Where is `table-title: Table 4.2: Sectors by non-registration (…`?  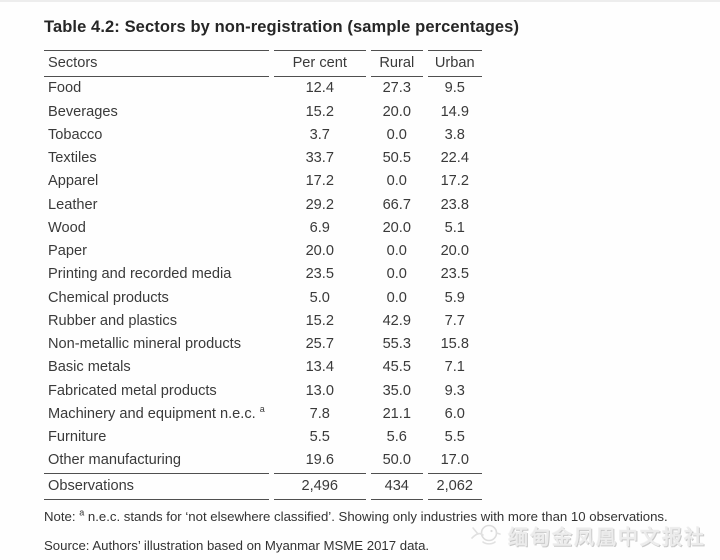
table-title: Table 4.2: Sectors by non-registration (… is located at coordinates (282, 27).